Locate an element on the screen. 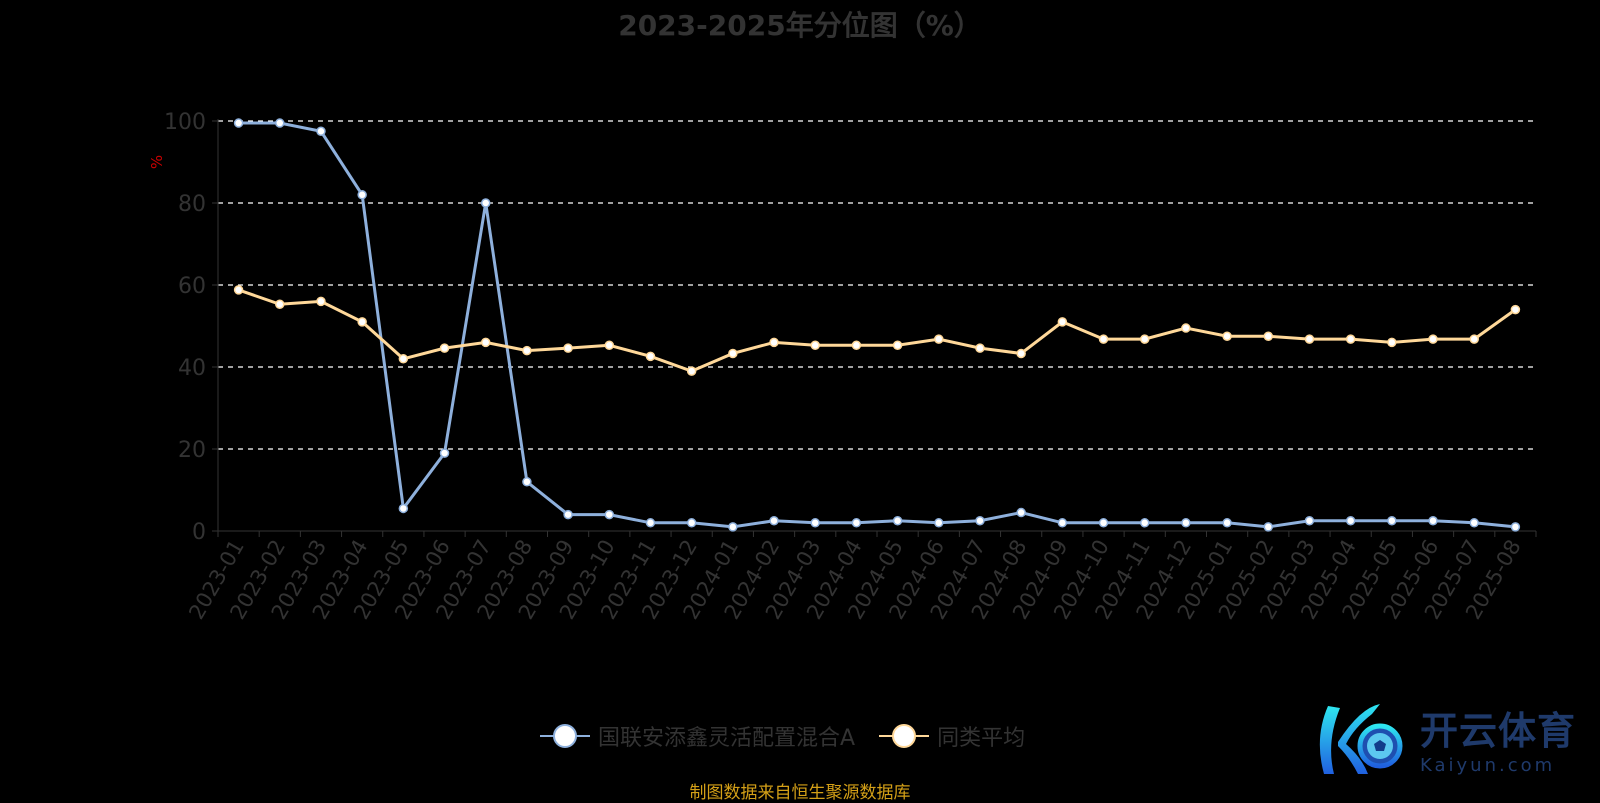  y-tick-label: 40 is located at coordinates (192, 368).